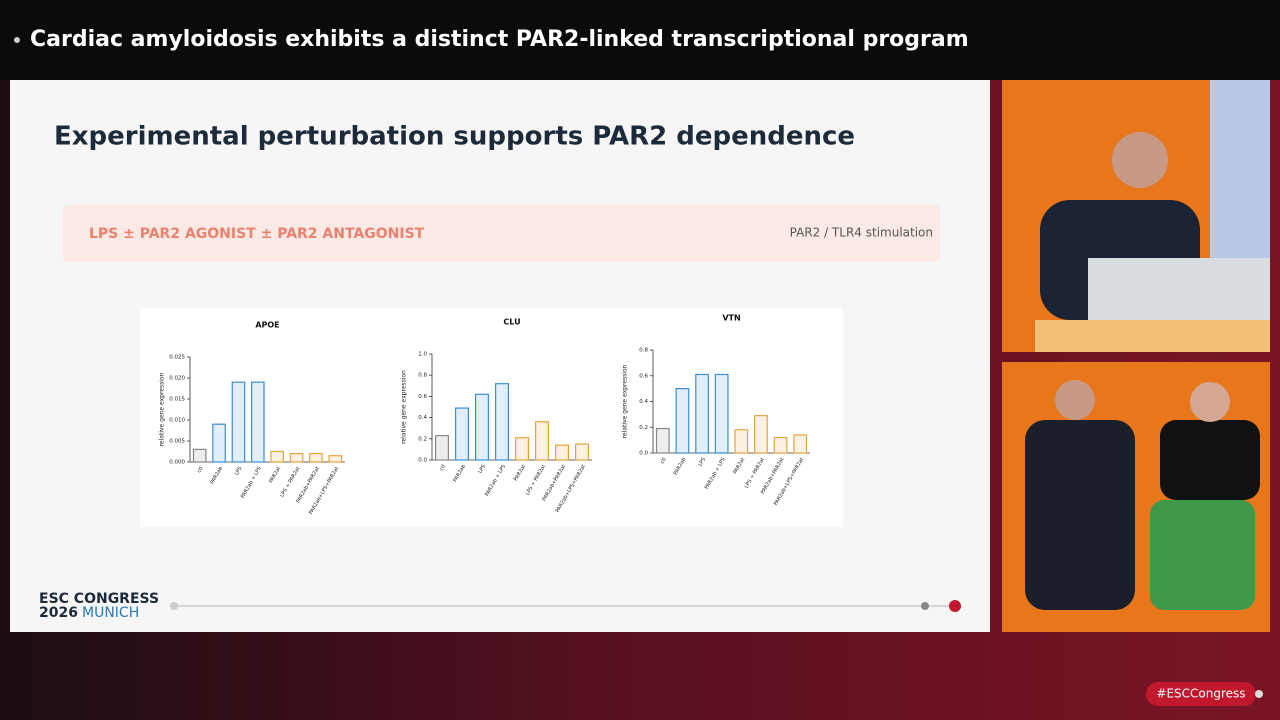 The width and height of the screenshot is (1280, 720). Describe the element at coordinates (177, 421) in the screenshot. I see `y-tick-label: 0.010` at that location.